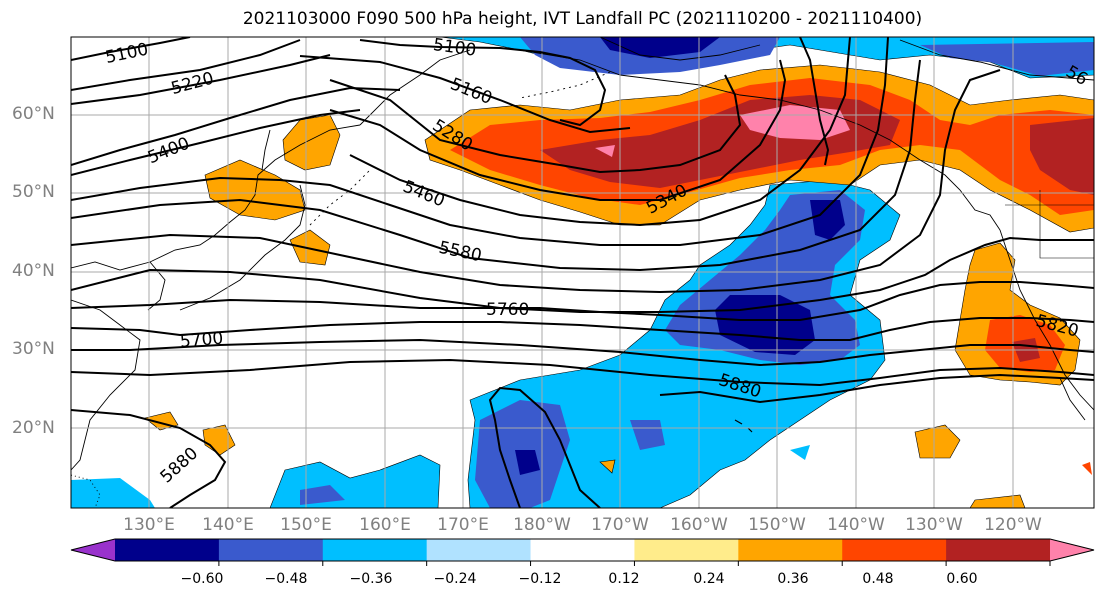 The width and height of the screenshot is (1105, 601). What do you see at coordinates (385, 525) in the screenshot?
I see `lon-label-160e: 160°E` at bounding box center [385, 525].